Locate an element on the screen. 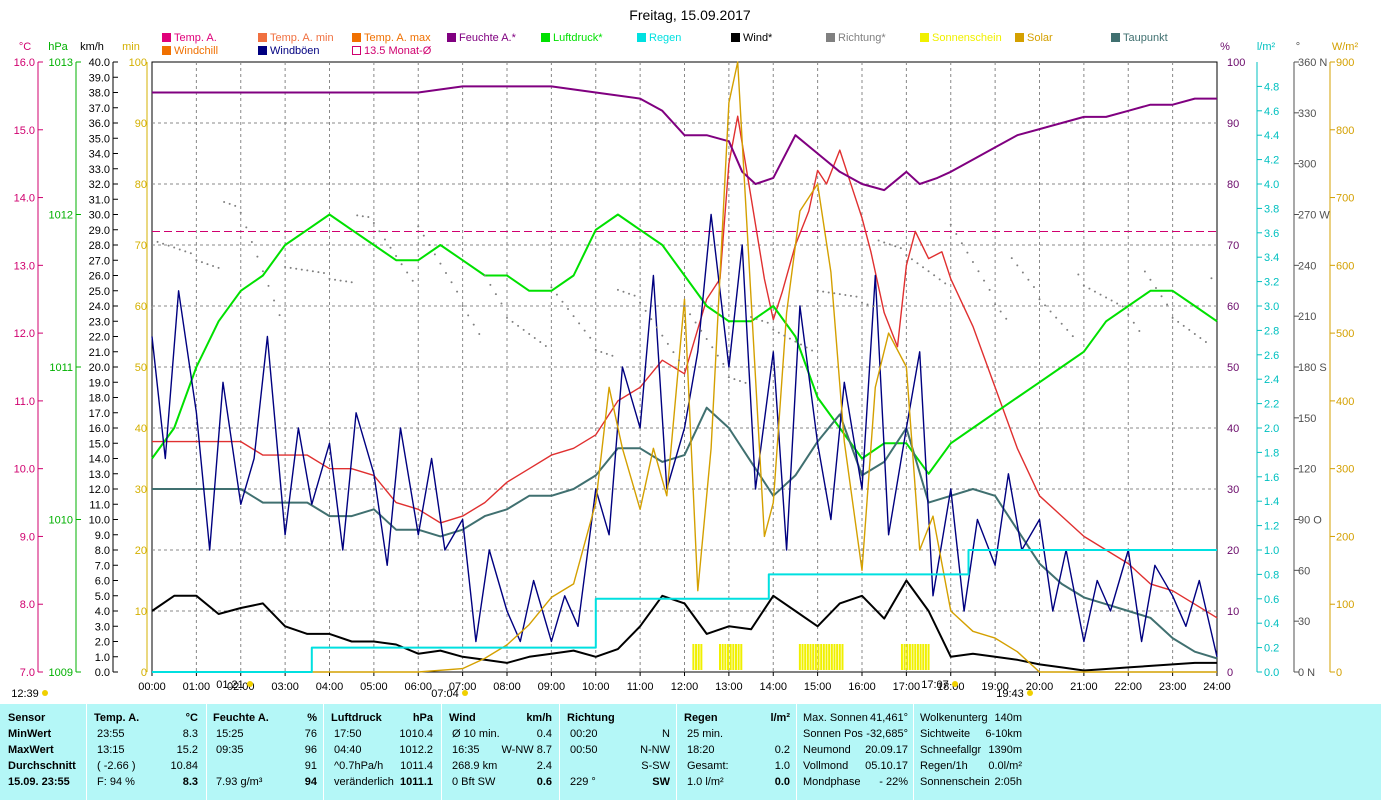 Image resolution: width=1381 pixels, height=800 pixels. status-header: Richtung is located at coordinates (591, 718).